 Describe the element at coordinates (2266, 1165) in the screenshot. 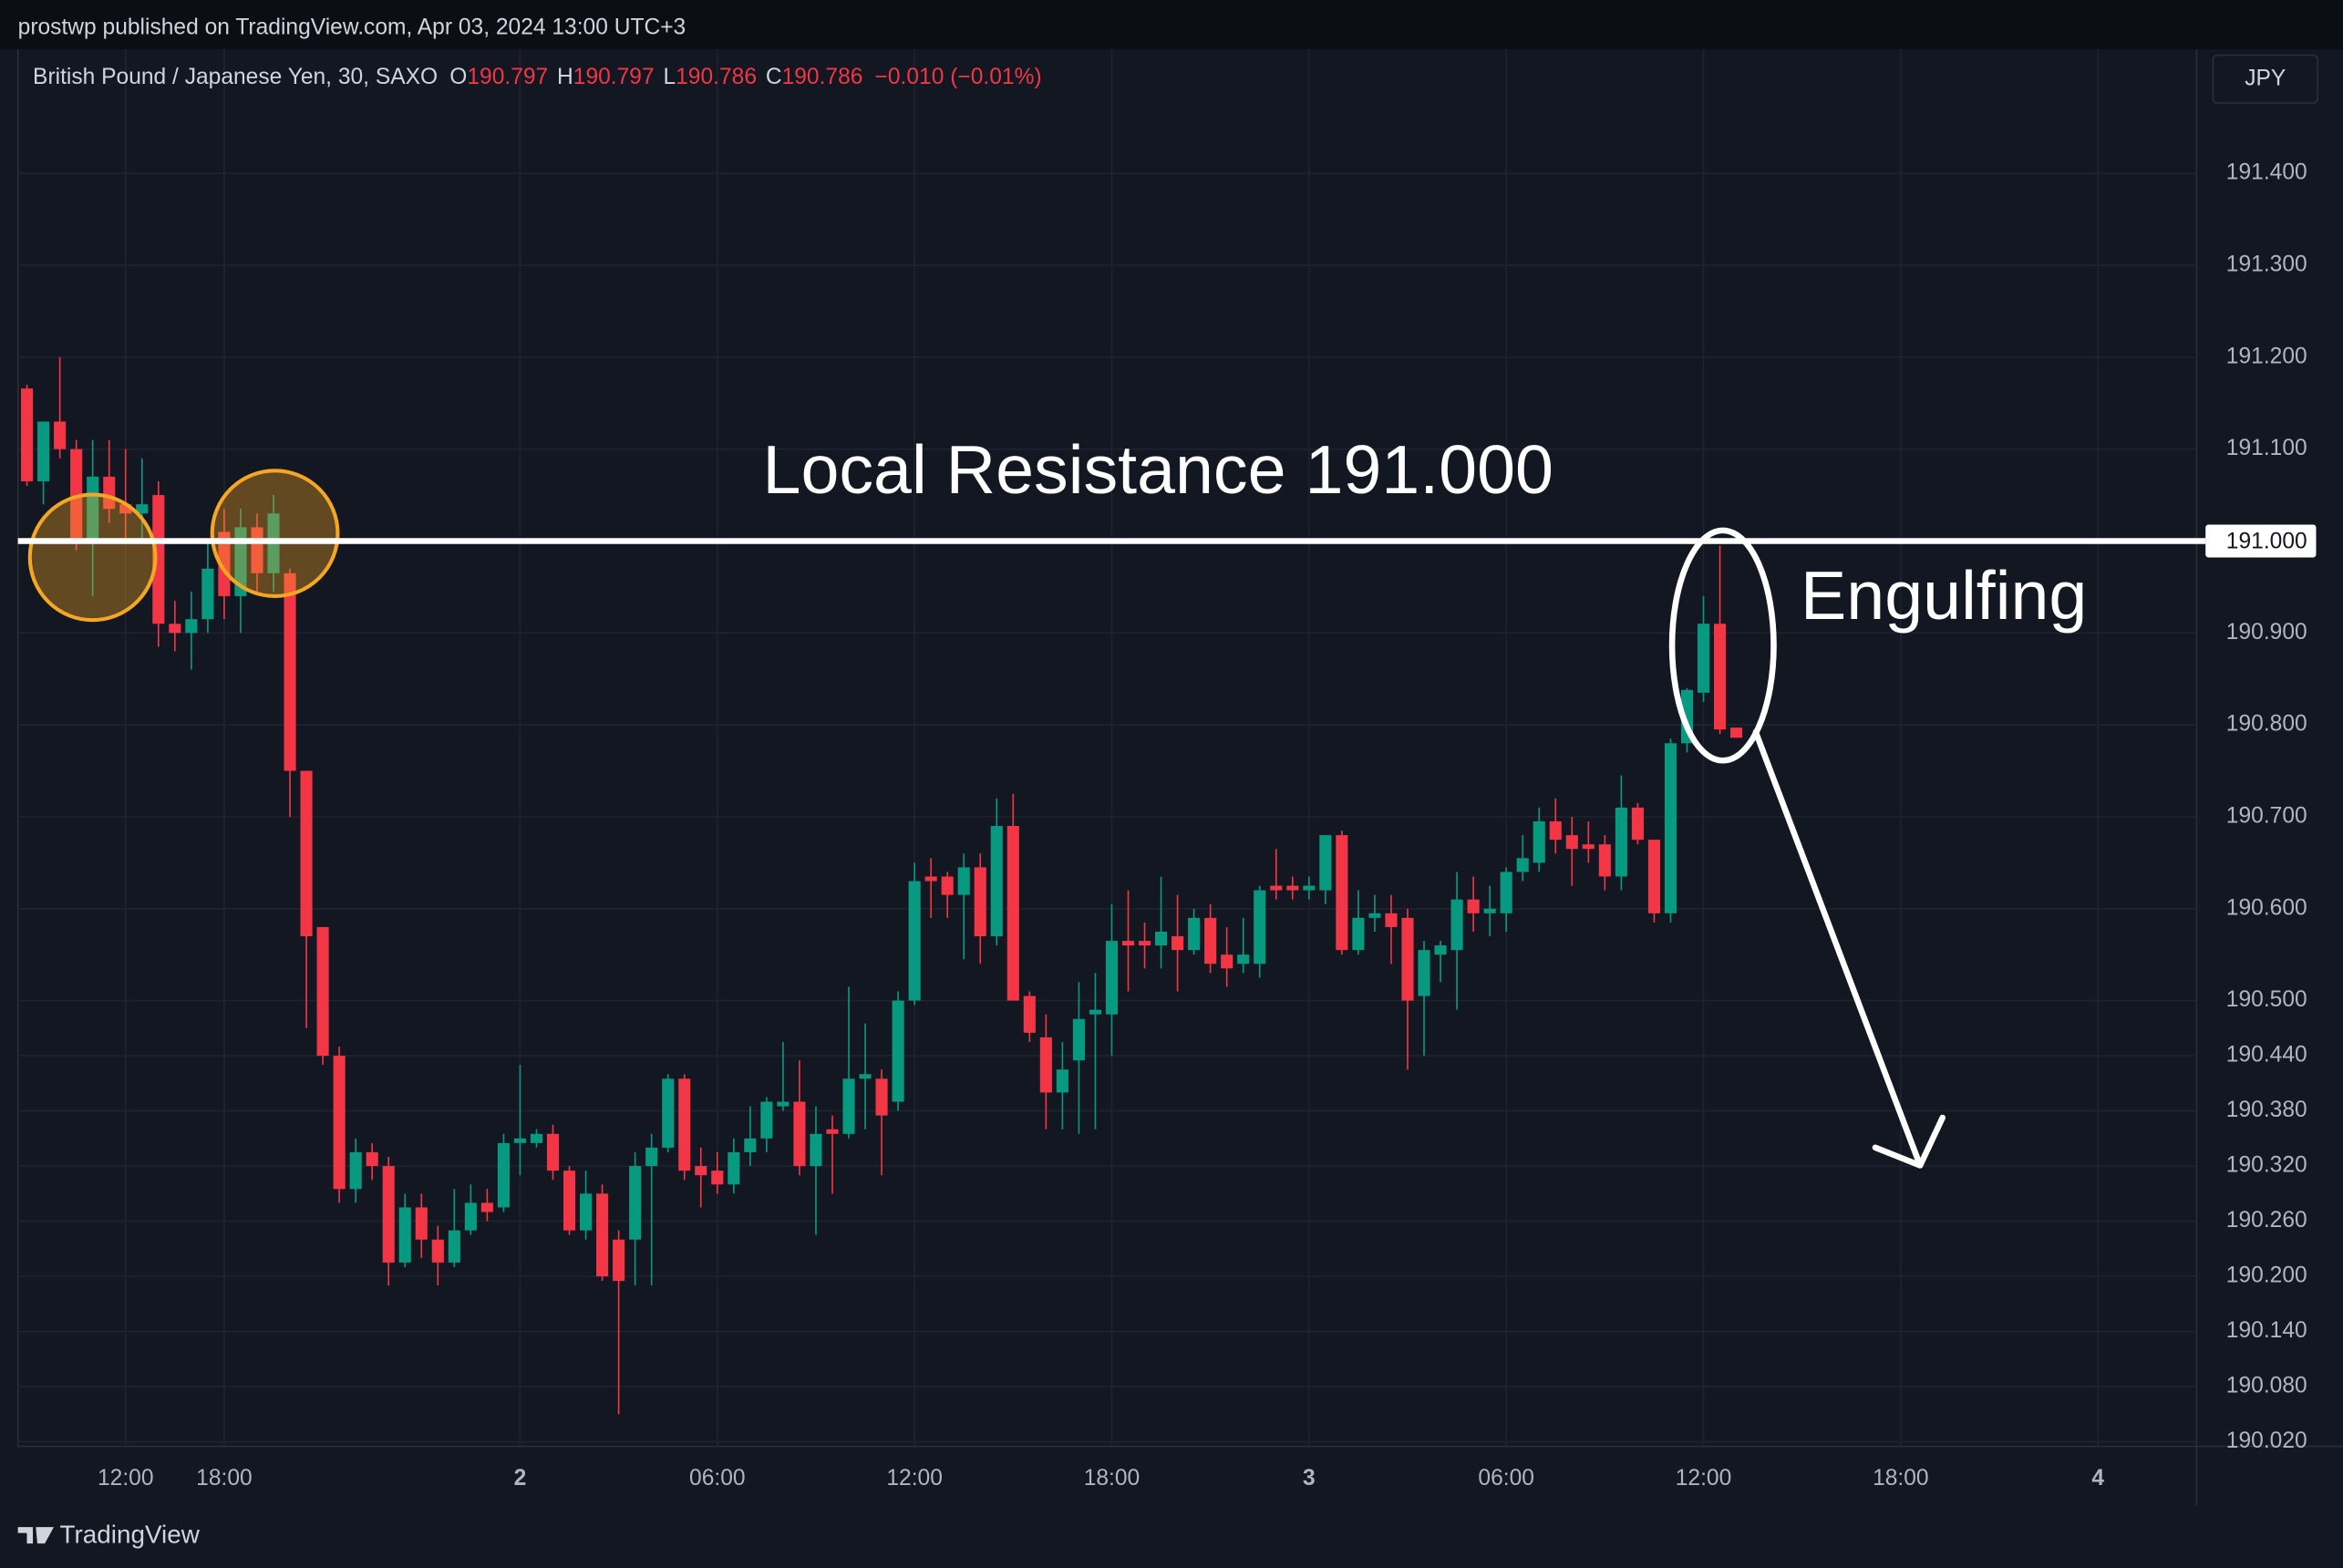

I see `y-tick-label: 190.320` at that location.